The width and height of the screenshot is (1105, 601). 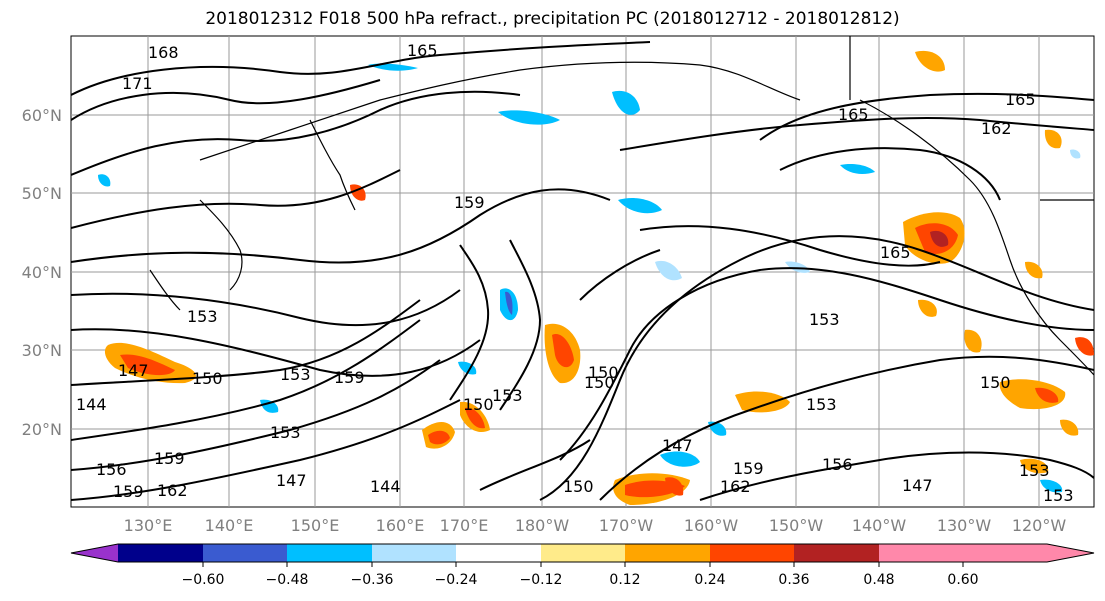 What do you see at coordinates (456, 580) in the screenshot?
I see `colorbar-tick-label: −0.24` at bounding box center [456, 580].